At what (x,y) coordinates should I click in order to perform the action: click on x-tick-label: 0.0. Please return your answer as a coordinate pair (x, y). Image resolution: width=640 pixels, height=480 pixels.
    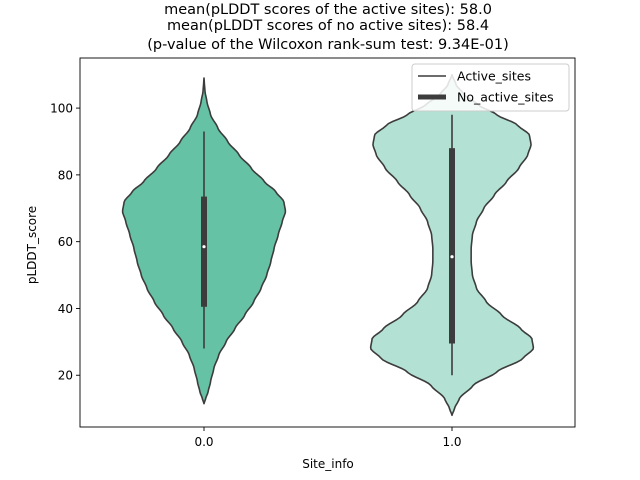
    Looking at the image, I should click on (203, 442).